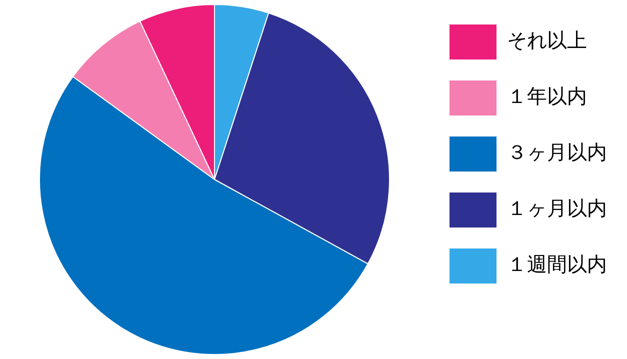 The image size is (627, 359). Describe the element at coordinates (557, 264) in the screenshot. I see `legend-label: １週間以内` at that location.